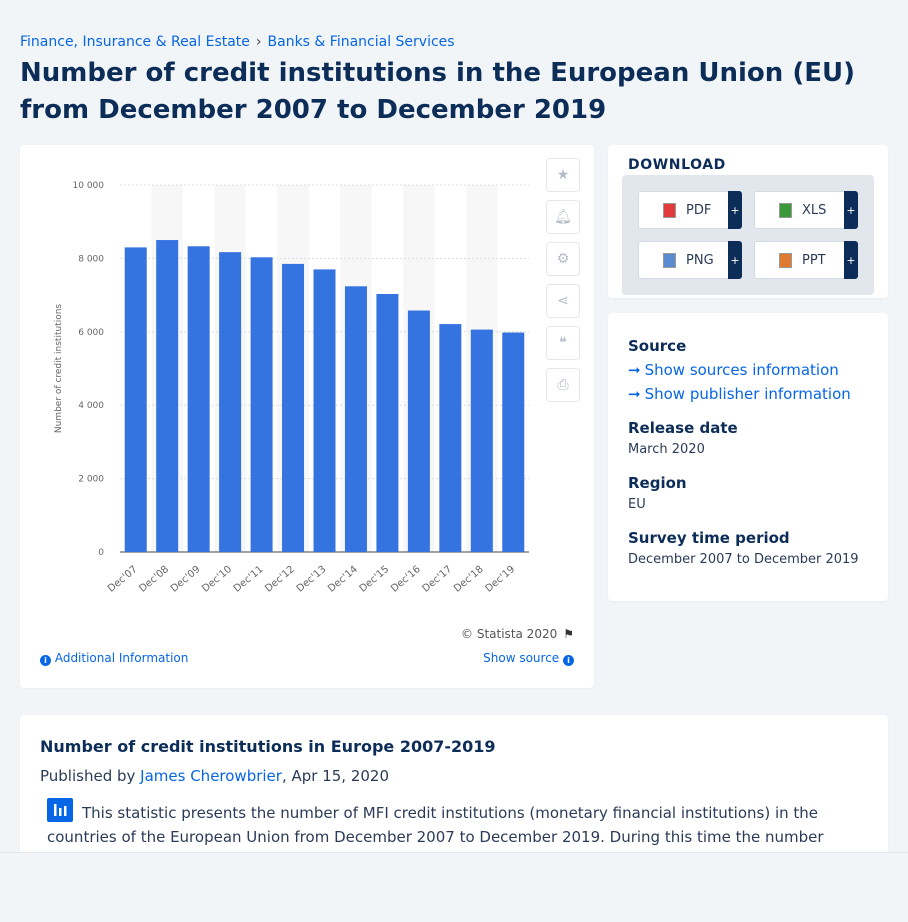 This screenshot has height=922, width=908. I want to click on download-ppt-label: PPT, so click(814, 260).